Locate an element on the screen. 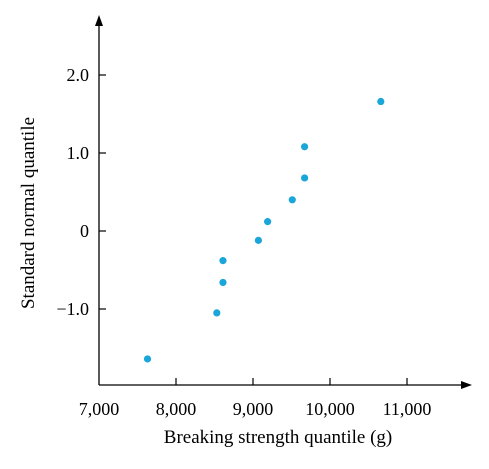 This screenshot has width=489, height=469. x-tick-label: 7,000 is located at coordinates (99, 409).